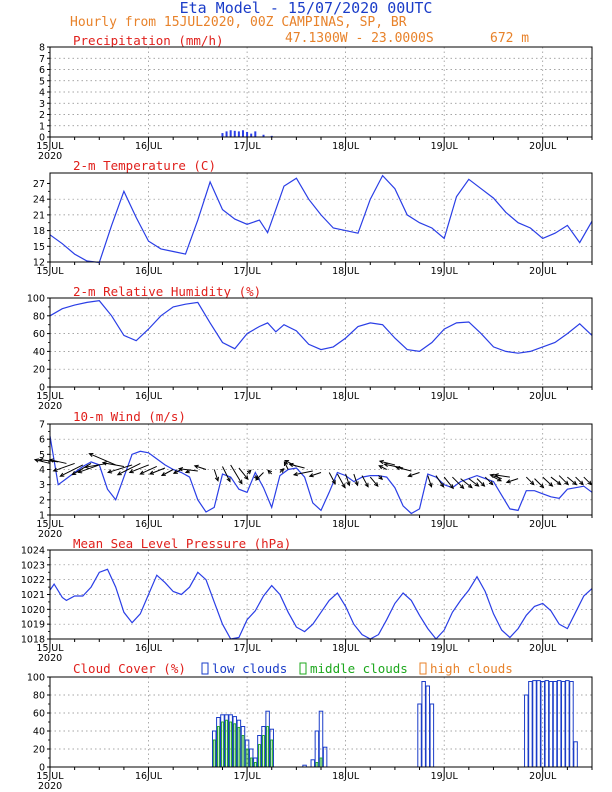  I want to click on y-tick-label: 27, so click(39, 184).